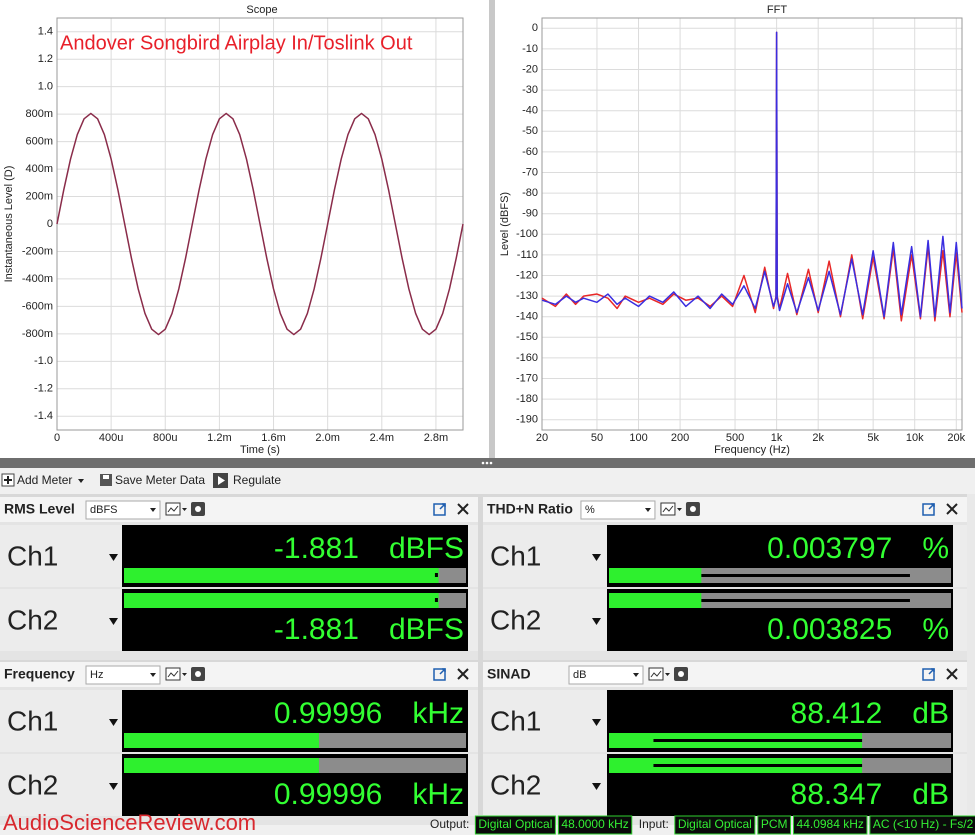 This screenshot has width=975, height=835. Describe the element at coordinates (50, 224) in the screenshot. I see `y-tick-label: 0` at that location.